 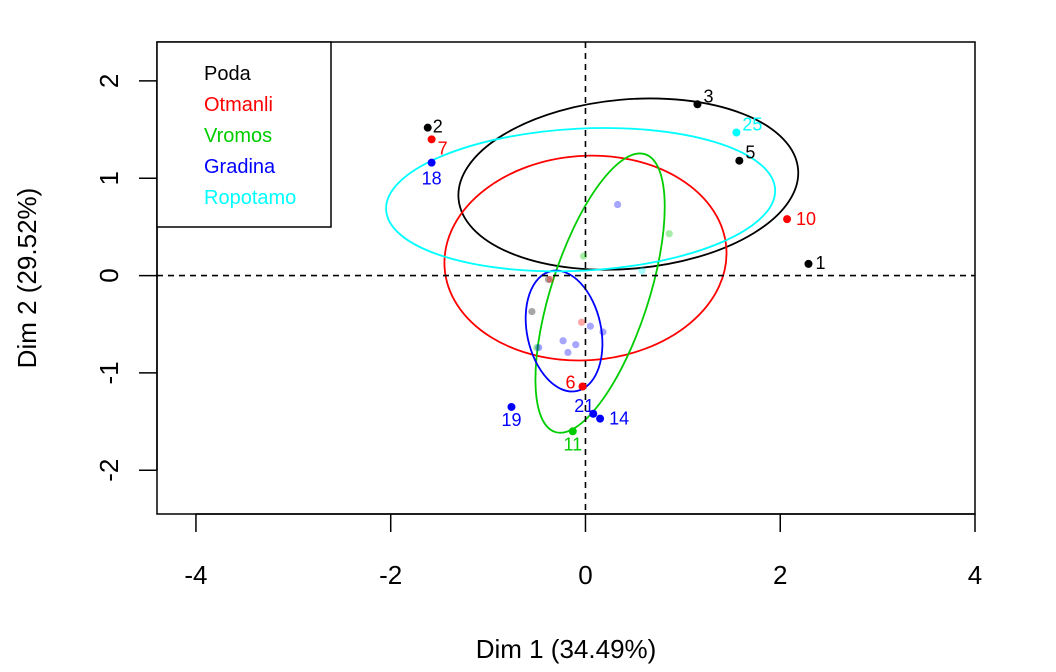 What do you see at coordinates (238, 105) in the screenshot?
I see `legend-entry: Otmanli` at bounding box center [238, 105].